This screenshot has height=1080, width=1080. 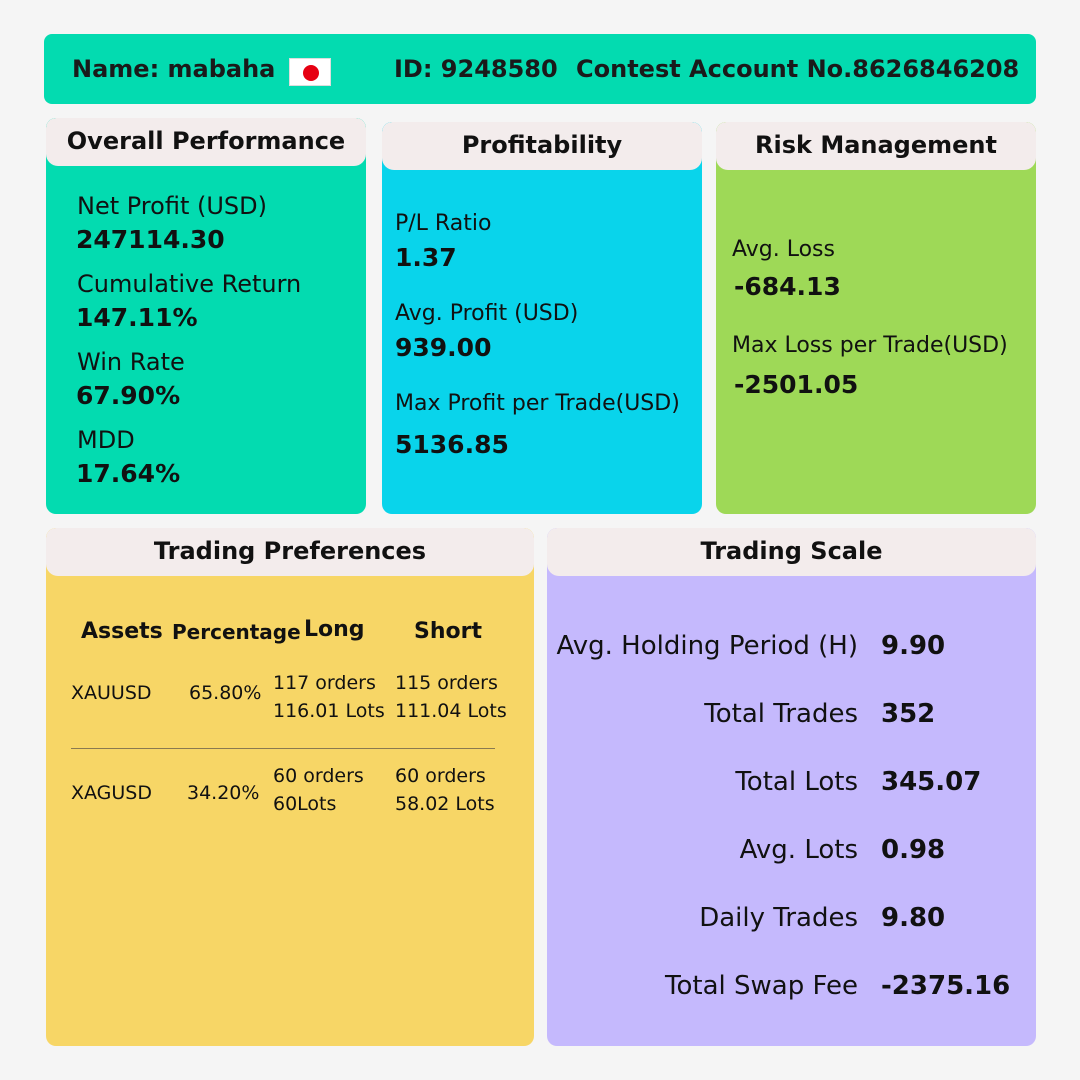 I want to click on card-title: Trading Scale, so click(x=791, y=552).